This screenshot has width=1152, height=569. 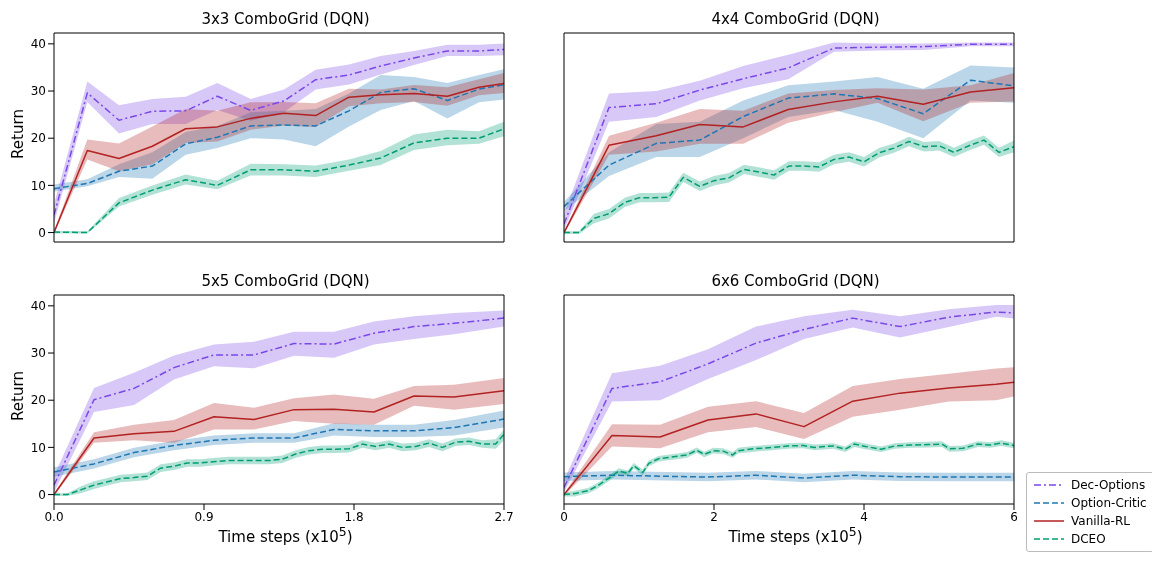 What do you see at coordinates (1100, 521) in the screenshot?
I see `legend-label: Vanilla-RL` at bounding box center [1100, 521].